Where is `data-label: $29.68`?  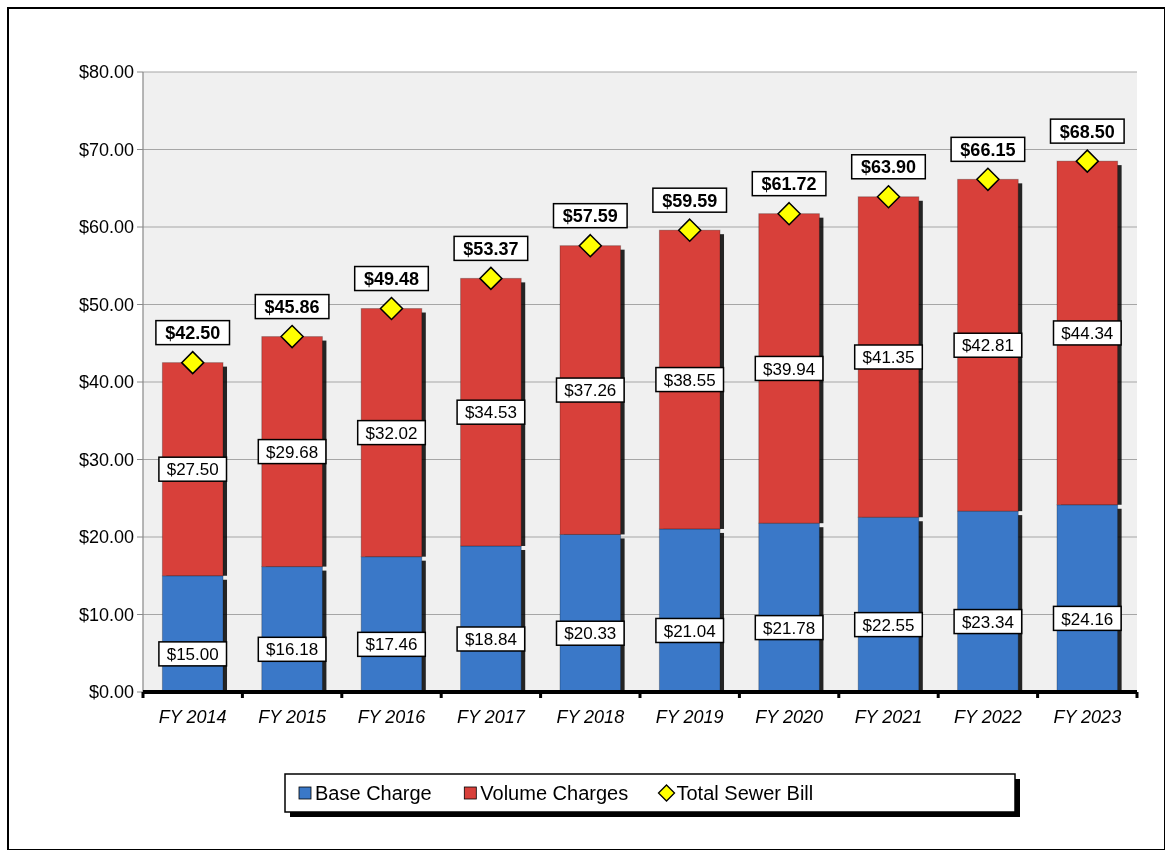
data-label: $29.68 is located at coordinates (292, 452).